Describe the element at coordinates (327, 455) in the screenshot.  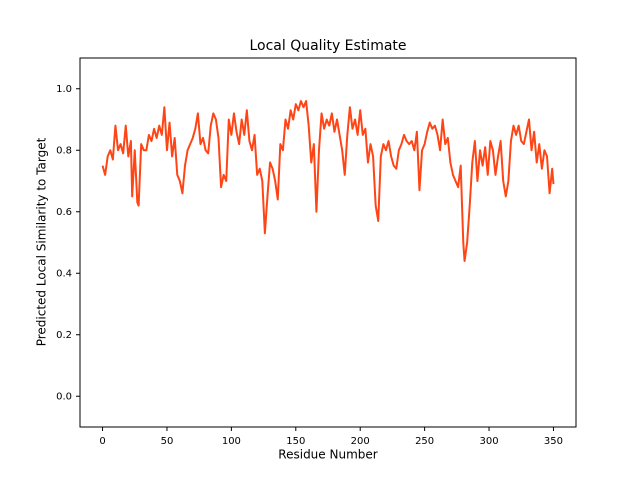
I see `x-axis-label: Residue Number` at that location.